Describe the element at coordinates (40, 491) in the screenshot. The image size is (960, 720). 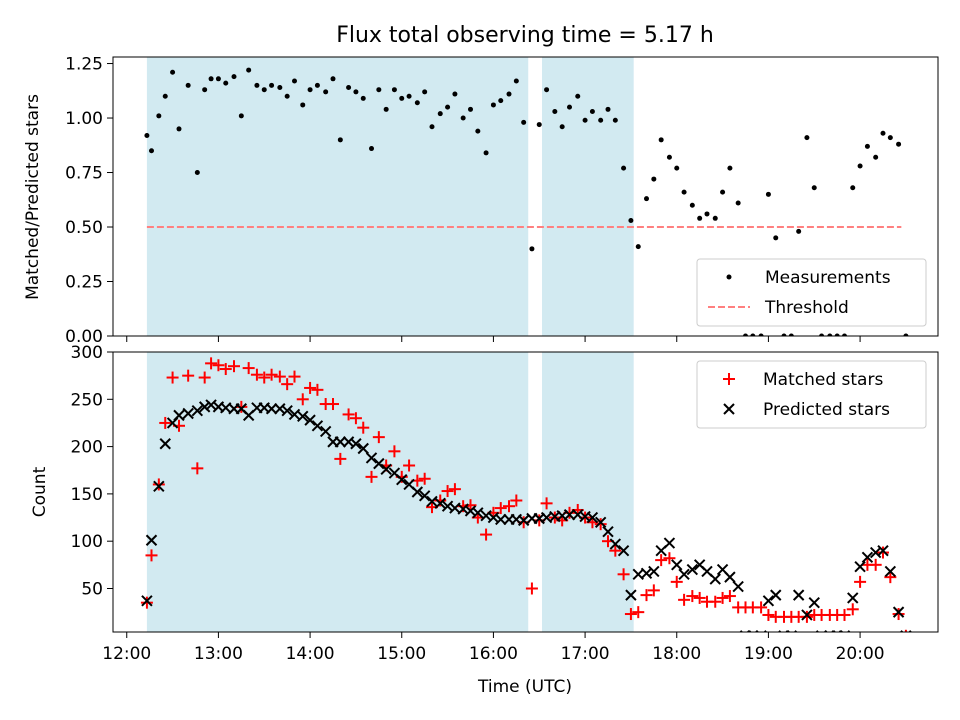
I see `bottom-y-label: Count` at that location.